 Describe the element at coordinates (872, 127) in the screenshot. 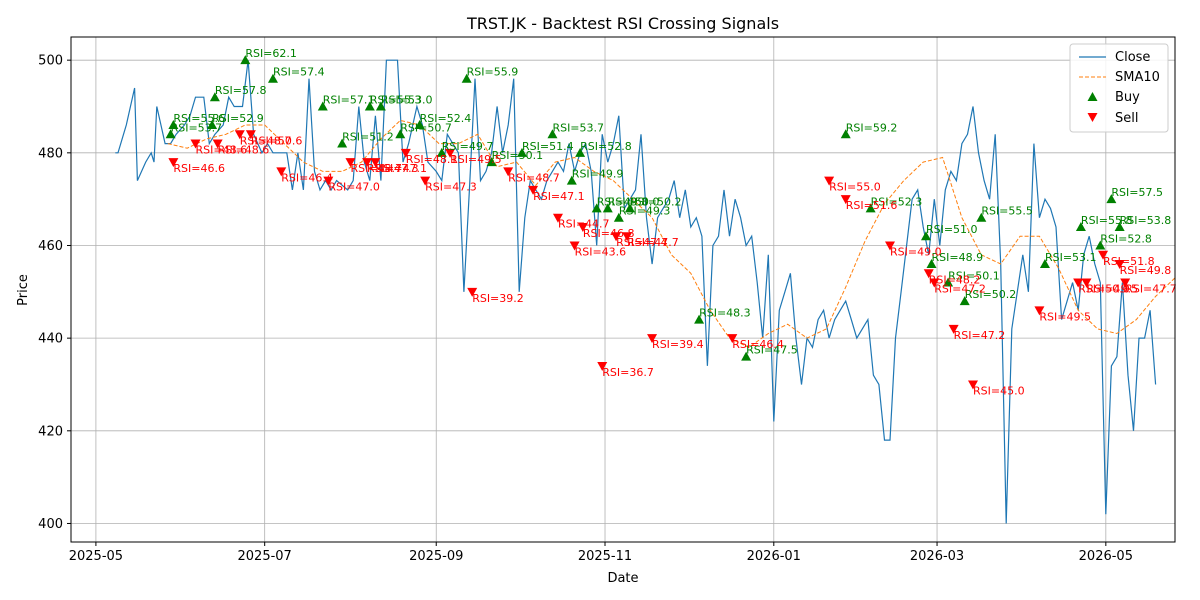

I see `buy-annotation: RSI=59.2` at that location.